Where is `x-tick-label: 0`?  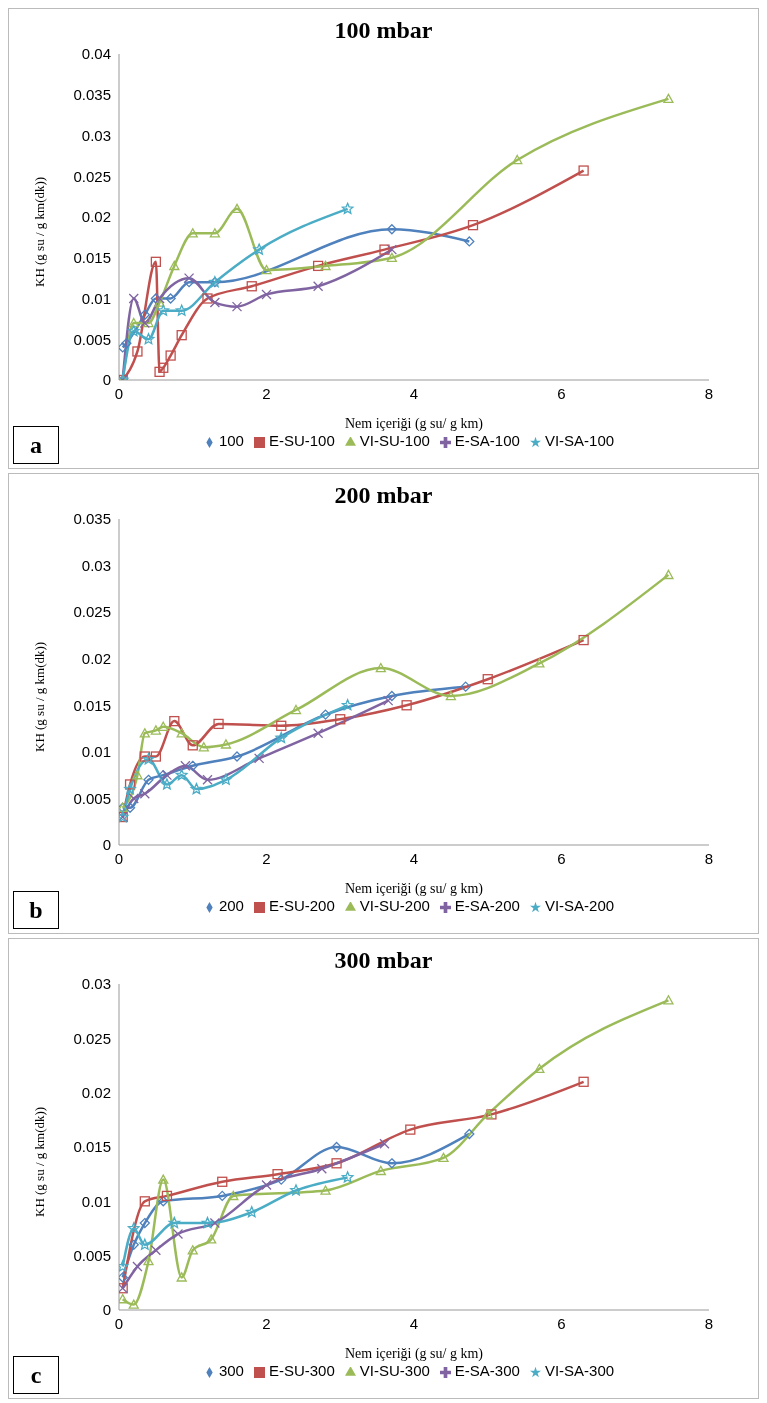 x-tick-label: 0 is located at coordinates (119, 393).